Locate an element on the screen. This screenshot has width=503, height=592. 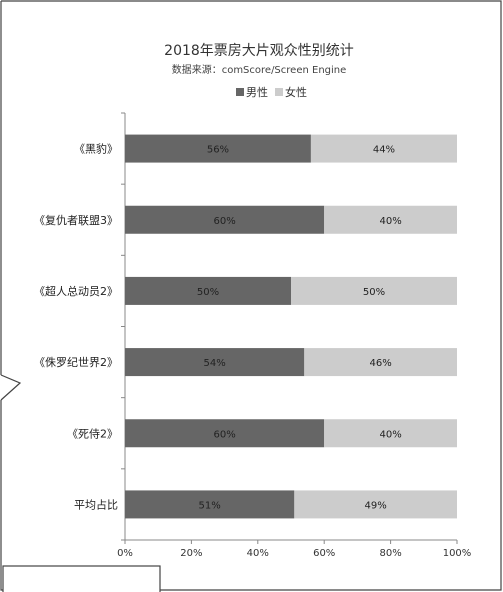
legend-label-male: 男性 is located at coordinates (257, 92).